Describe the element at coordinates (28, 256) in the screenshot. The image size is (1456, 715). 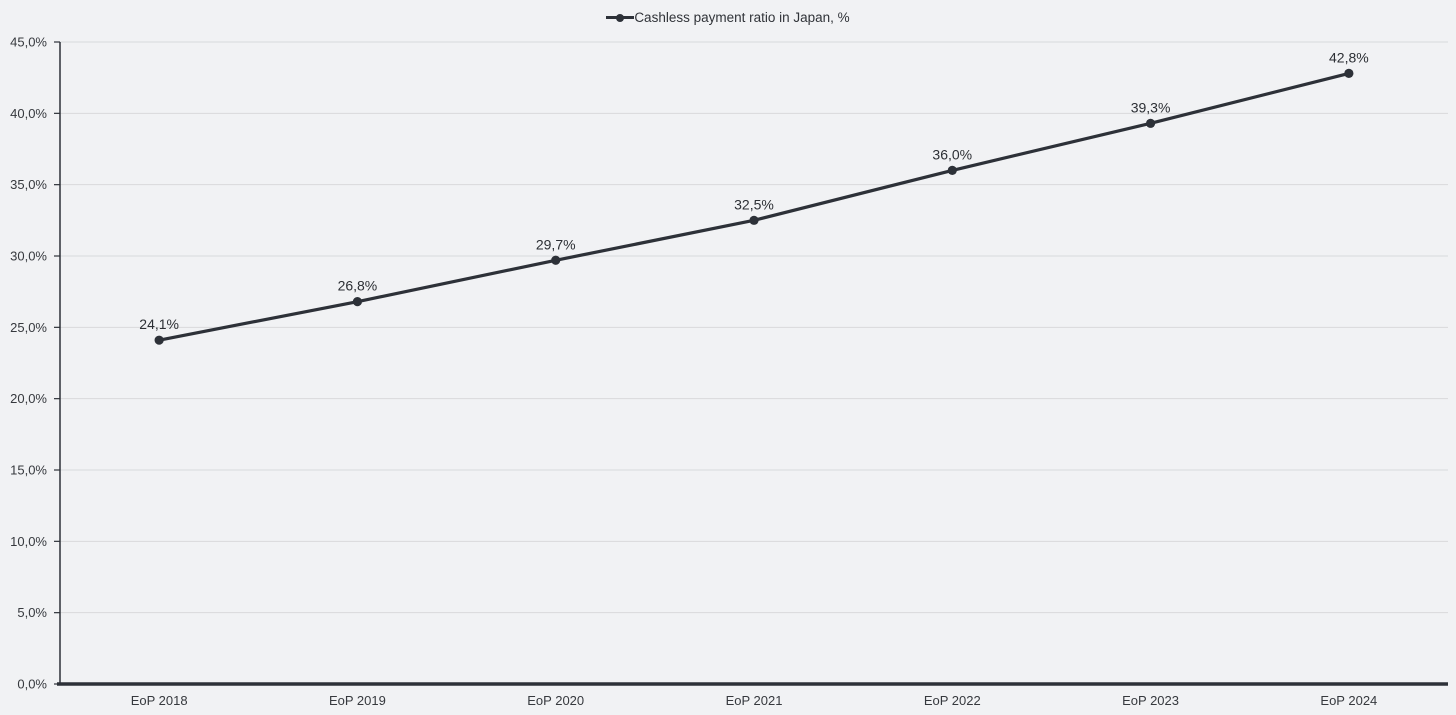
I see `y-tick-label: 30,0%` at that location.